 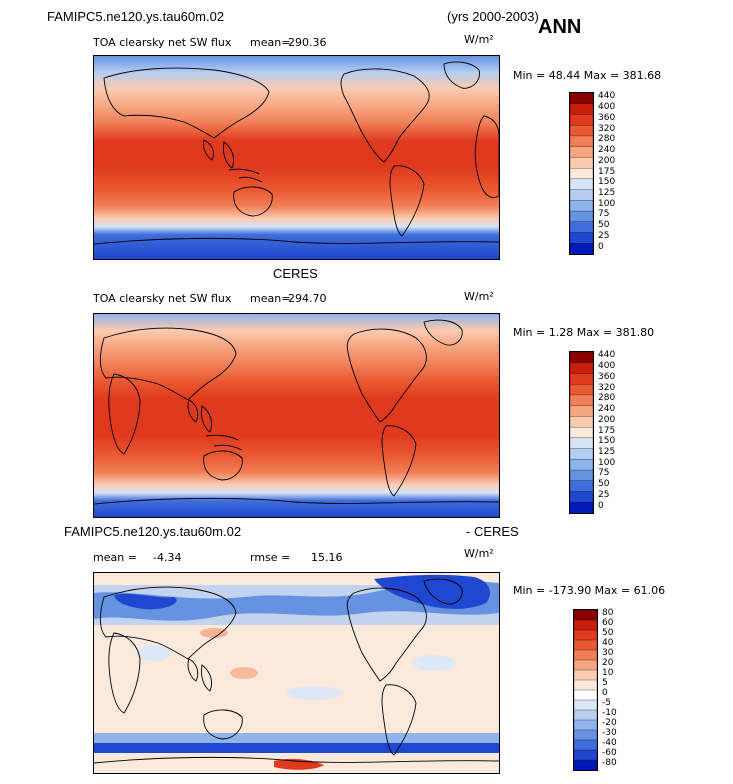 What do you see at coordinates (296, 412) in the screenshot?
I see `panel2-coastlines` at bounding box center [296, 412].